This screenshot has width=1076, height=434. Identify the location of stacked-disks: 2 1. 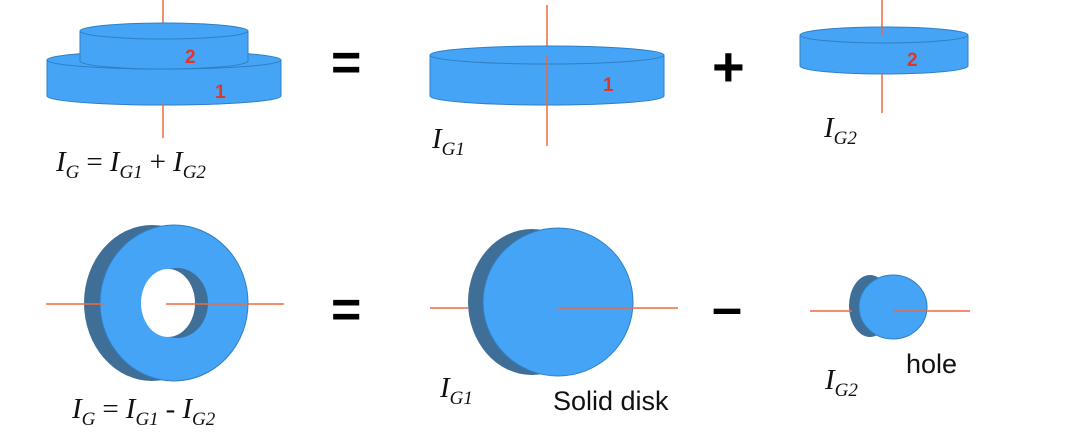
(164, 69).